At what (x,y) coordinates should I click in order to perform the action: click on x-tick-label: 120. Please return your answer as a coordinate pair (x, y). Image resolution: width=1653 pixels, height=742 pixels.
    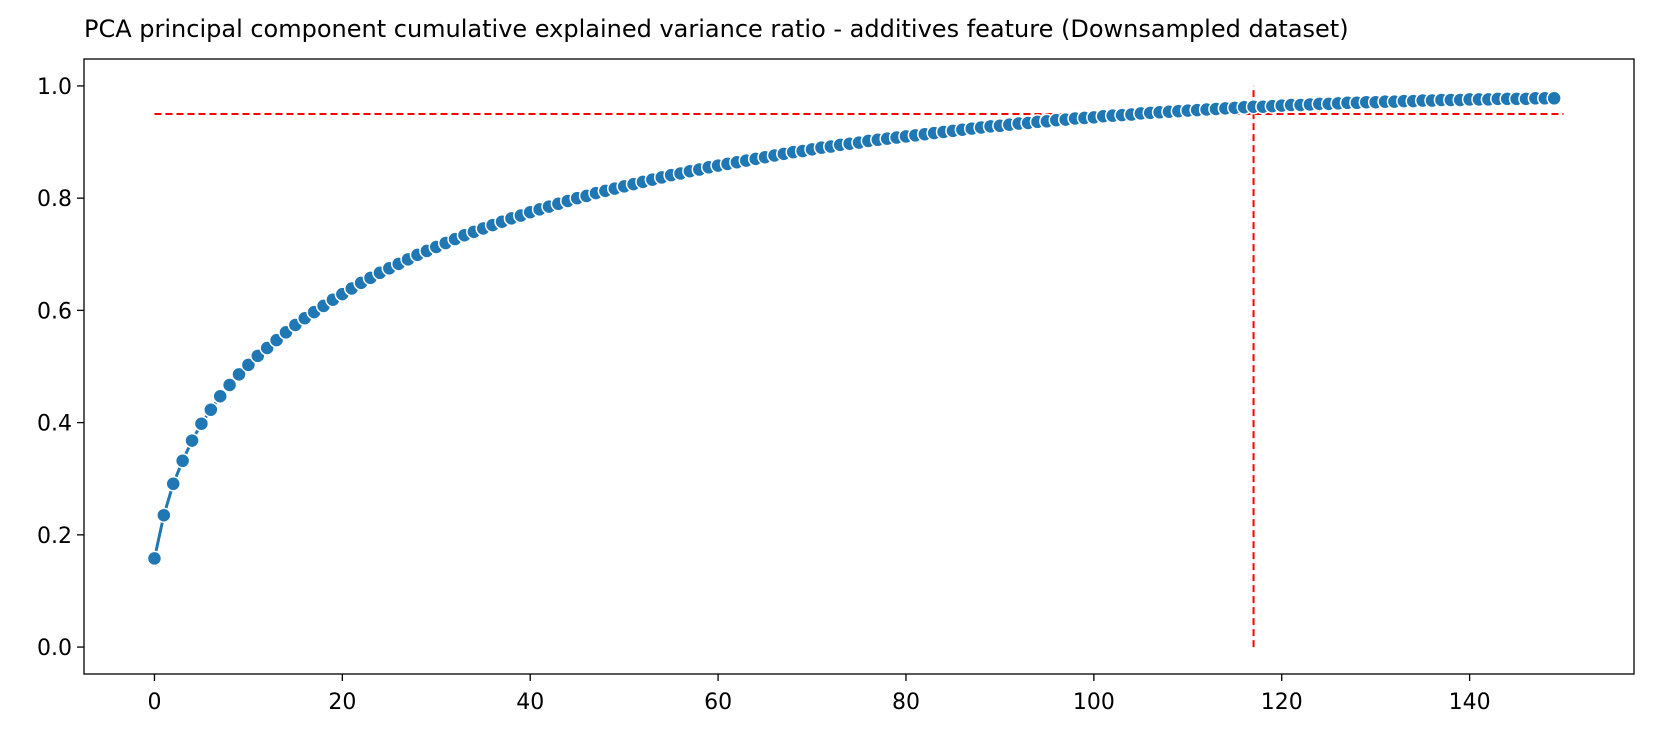
    Looking at the image, I should click on (1282, 702).